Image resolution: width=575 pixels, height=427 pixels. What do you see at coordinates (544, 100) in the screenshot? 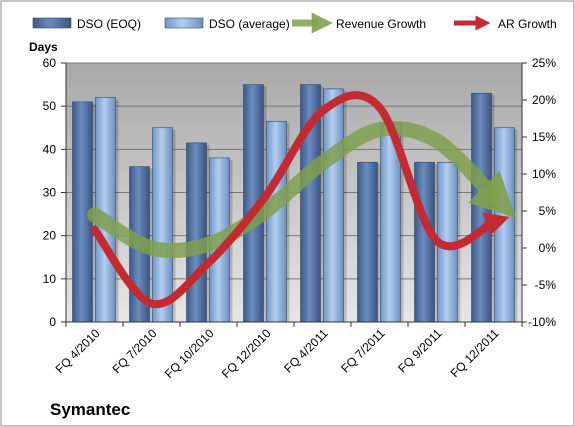
I see `y2-tick-label: 20%` at bounding box center [544, 100].